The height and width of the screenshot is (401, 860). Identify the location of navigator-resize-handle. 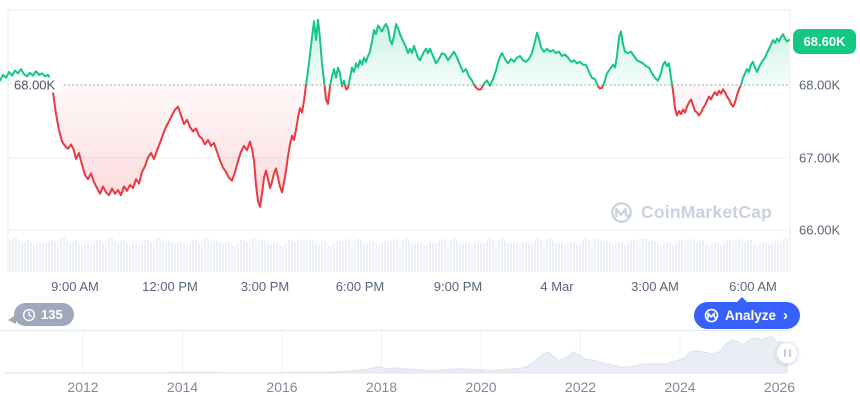
(787, 353).